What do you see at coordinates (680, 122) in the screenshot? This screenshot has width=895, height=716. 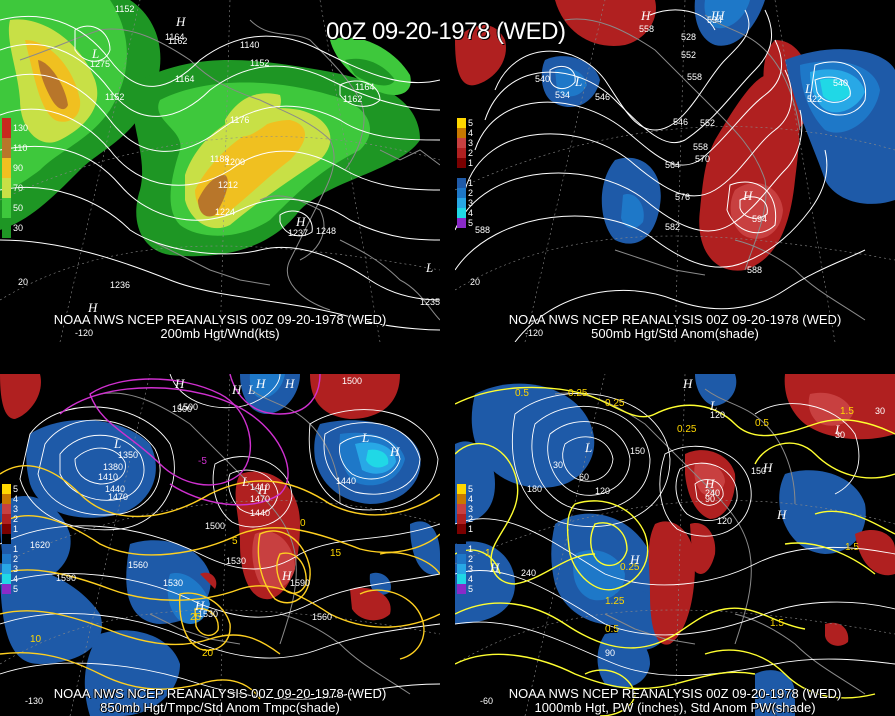 I see `contour-label: 546` at bounding box center [680, 122].